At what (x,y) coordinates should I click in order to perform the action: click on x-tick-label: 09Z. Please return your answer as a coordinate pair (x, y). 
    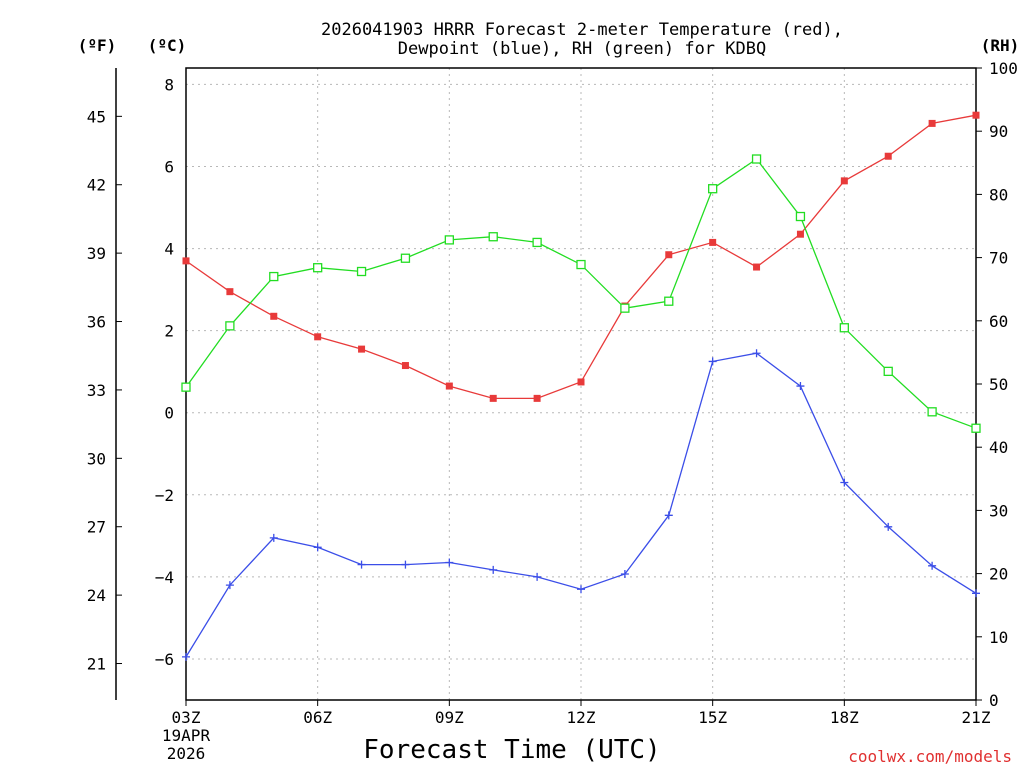
    Looking at the image, I should click on (449, 717).